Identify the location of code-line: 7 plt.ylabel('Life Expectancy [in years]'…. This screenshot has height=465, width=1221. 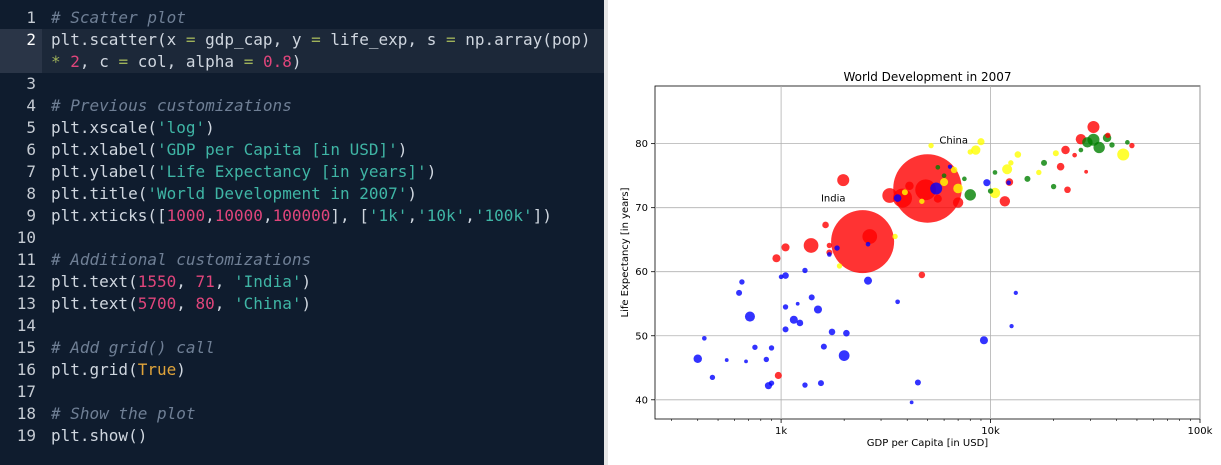
(302, 172).